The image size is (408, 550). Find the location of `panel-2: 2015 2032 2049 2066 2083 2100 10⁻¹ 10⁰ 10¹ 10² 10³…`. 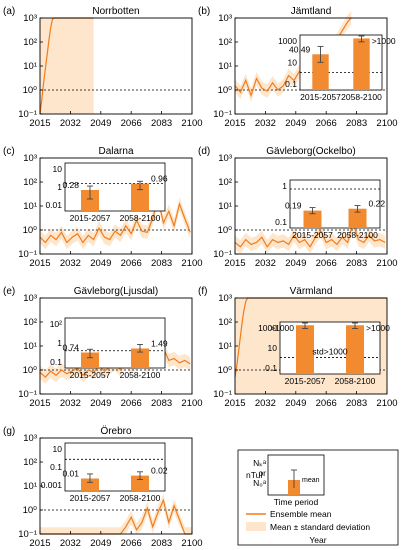

panel-2: 2015 2032 2049 2066 2083 2100 10⁻¹ 10⁰ 10¹ 10² 10³… is located at coordinates (298, 67).